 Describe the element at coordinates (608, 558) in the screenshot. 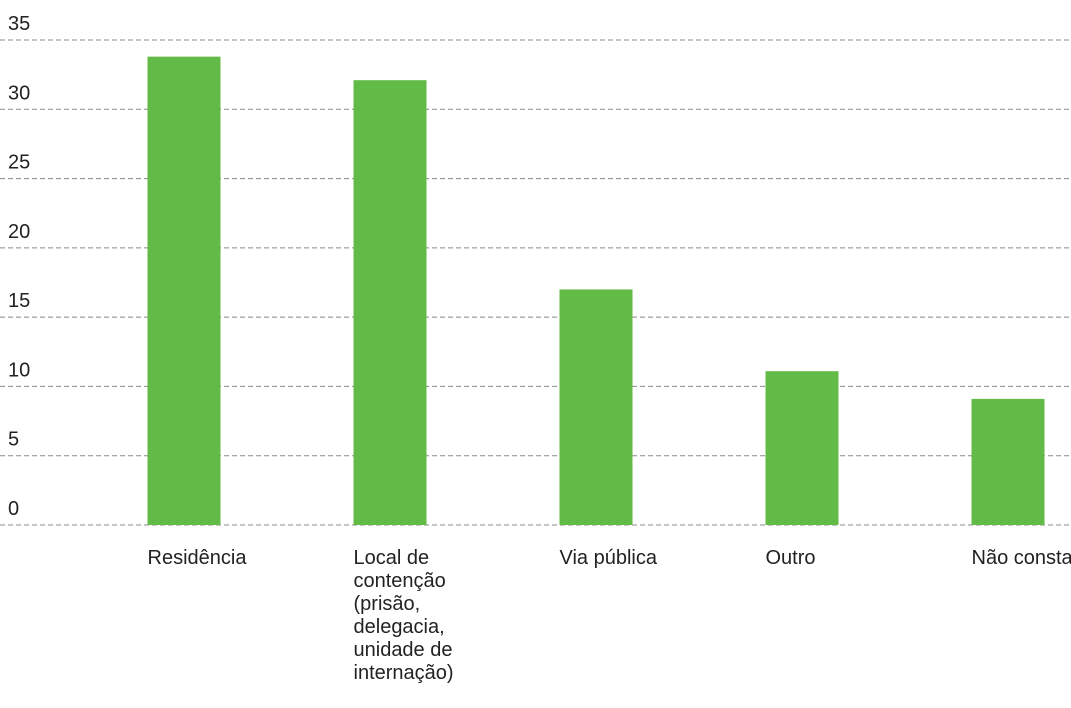

I see `x-tick-label: Via pública` at that location.